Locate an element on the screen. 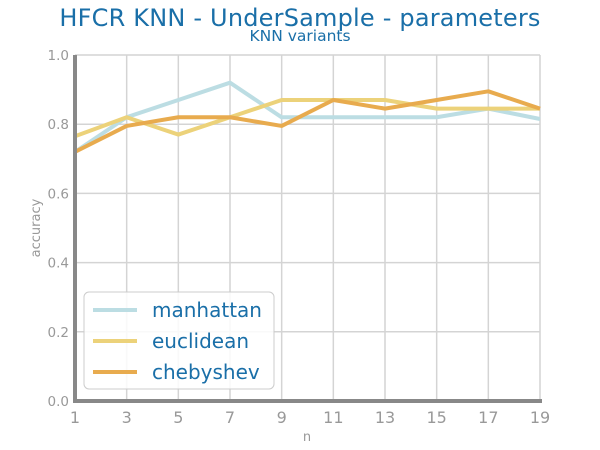  x-tick-label-9: 9 is located at coordinates (282, 417).